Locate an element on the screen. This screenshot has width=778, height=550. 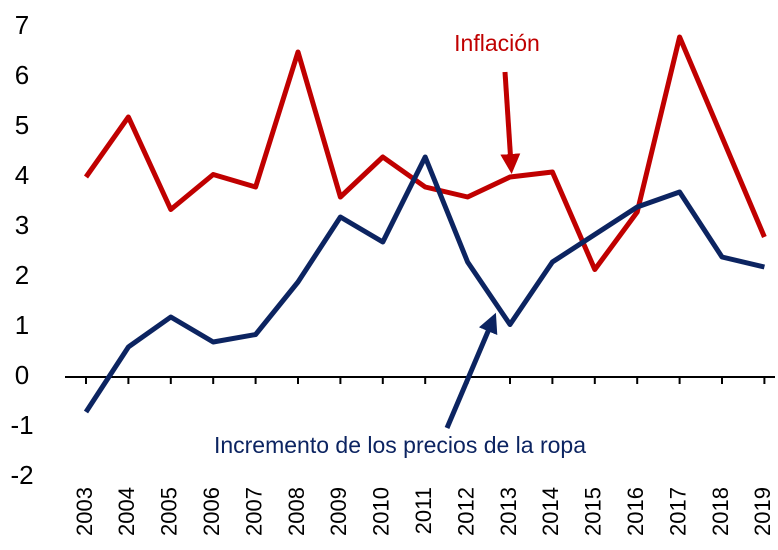
x-tick-label: 2007 is located at coordinates (253, 511).